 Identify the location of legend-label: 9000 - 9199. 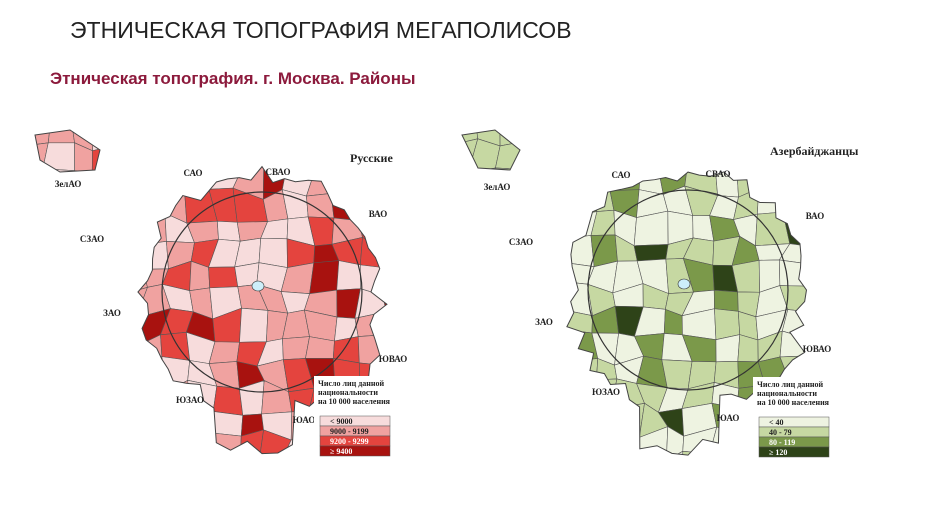
(349, 431).